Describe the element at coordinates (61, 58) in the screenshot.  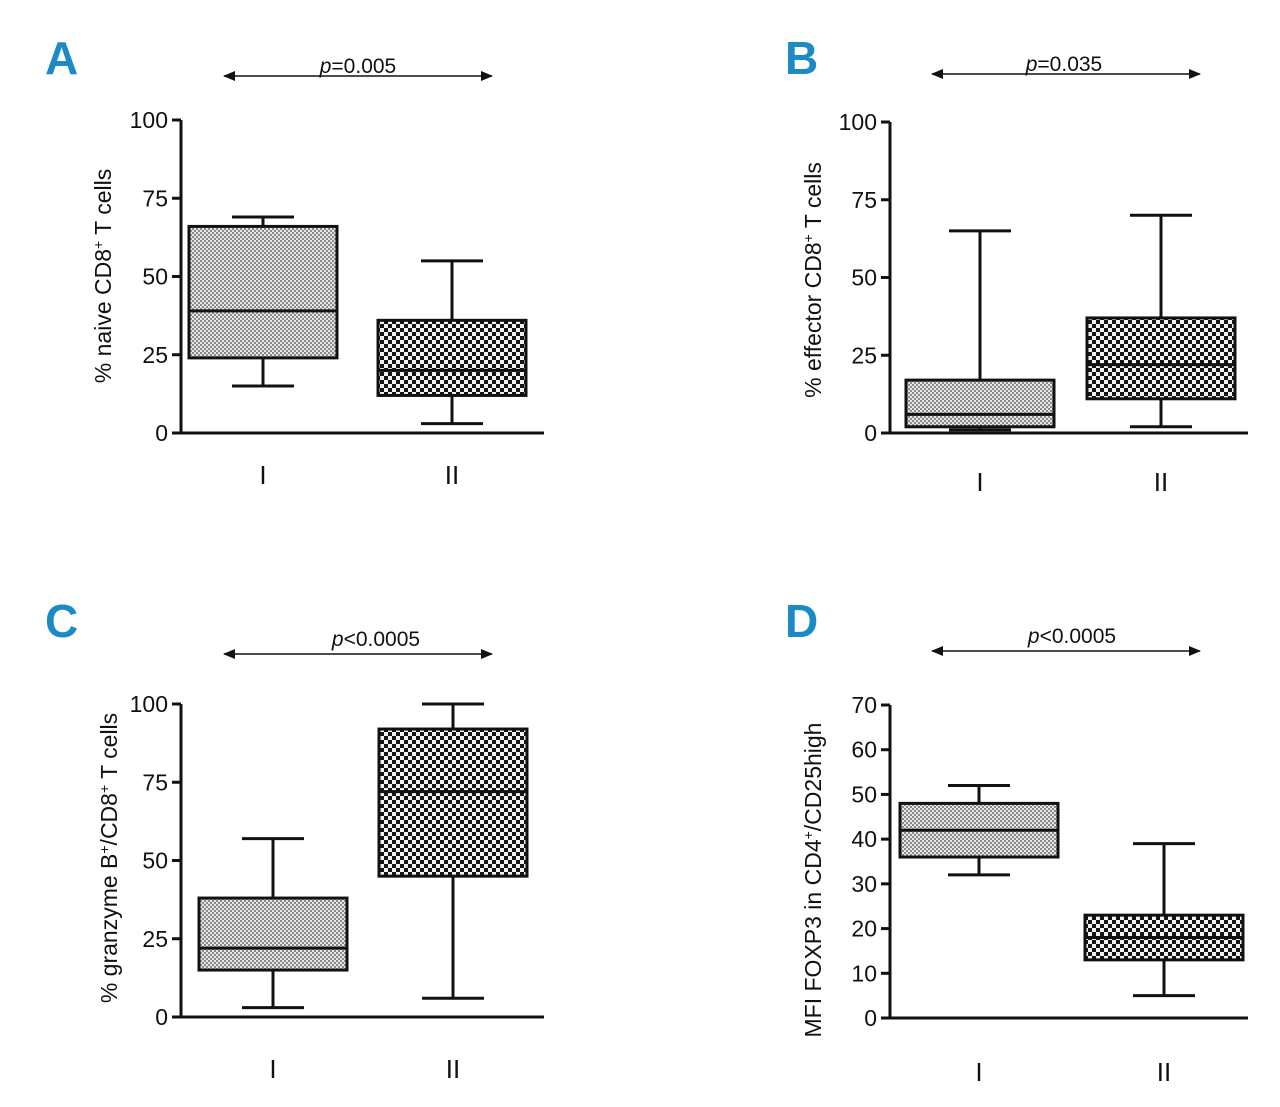
I see `panel-label: A` at that location.